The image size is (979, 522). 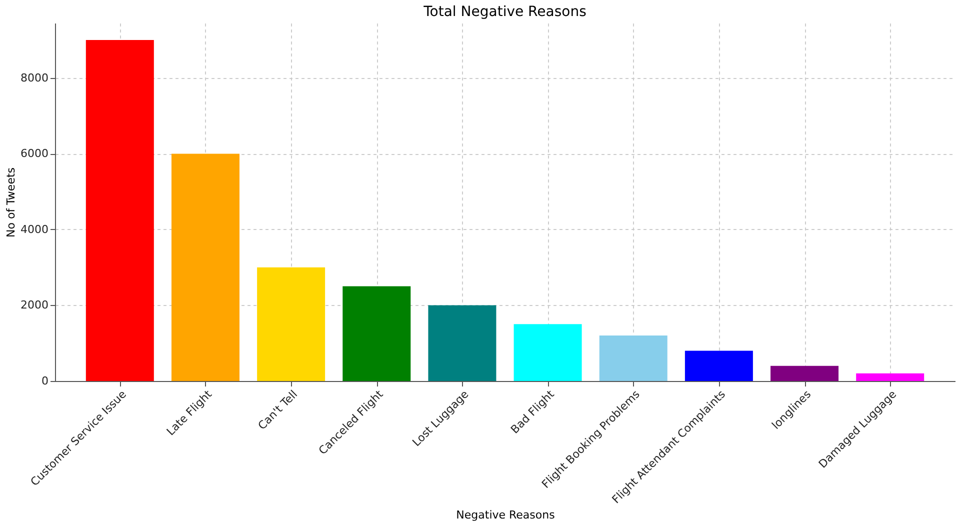 What do you see at coordinates (34, 77) in the screenshot?
I see `y-tick-label: 8000` at bounding box center [34, 77].